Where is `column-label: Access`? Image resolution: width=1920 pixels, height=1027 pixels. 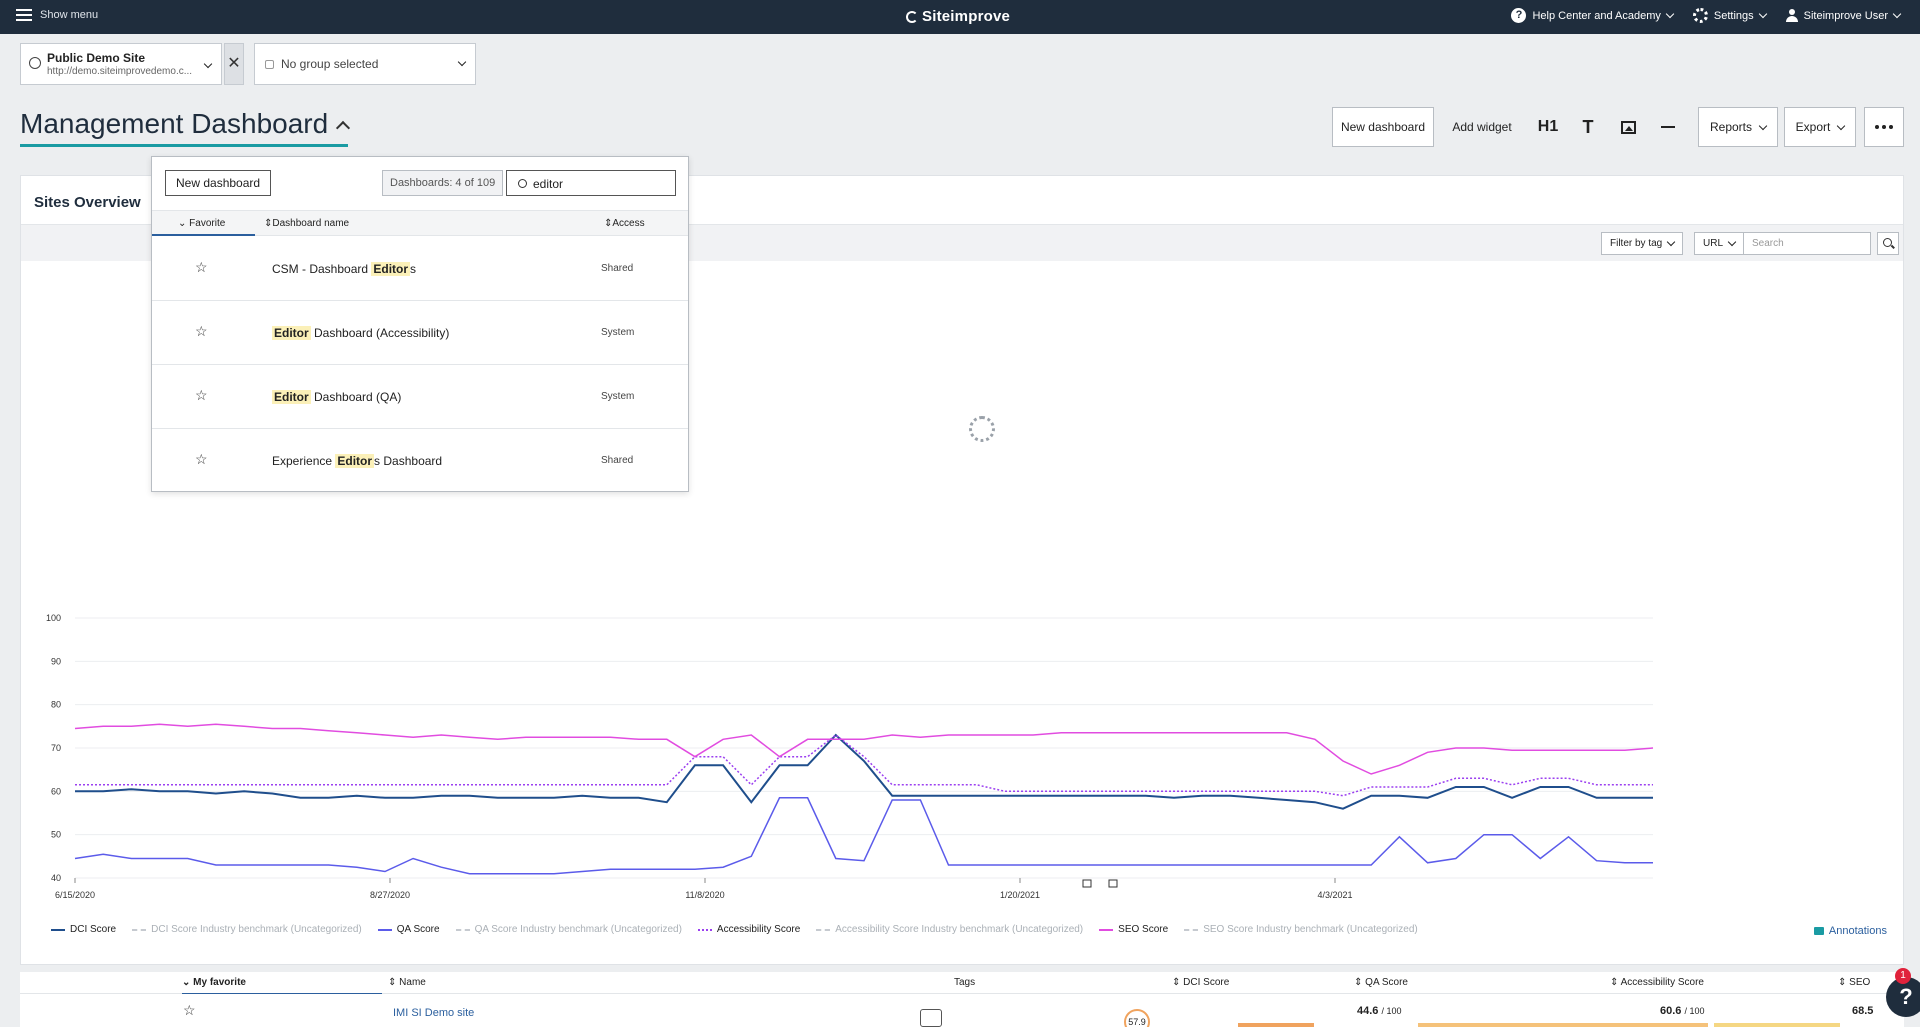 column-label: Access is located at coordinates (628, 223).